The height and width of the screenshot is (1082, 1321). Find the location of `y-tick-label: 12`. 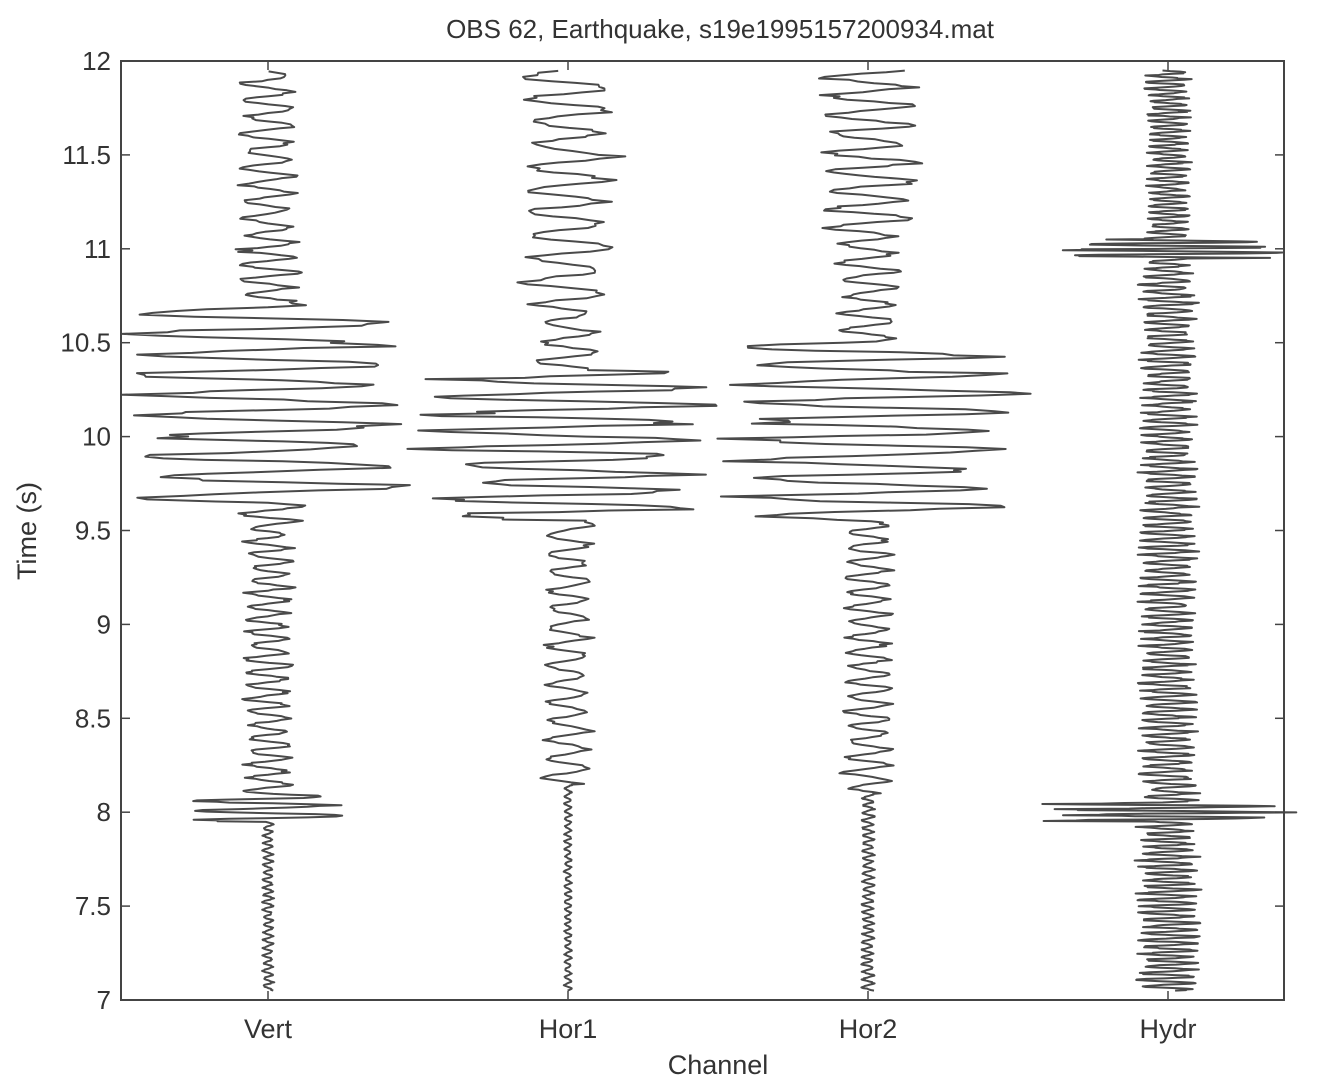

y-tick-label: 12 is located at coordinates (96, 61).